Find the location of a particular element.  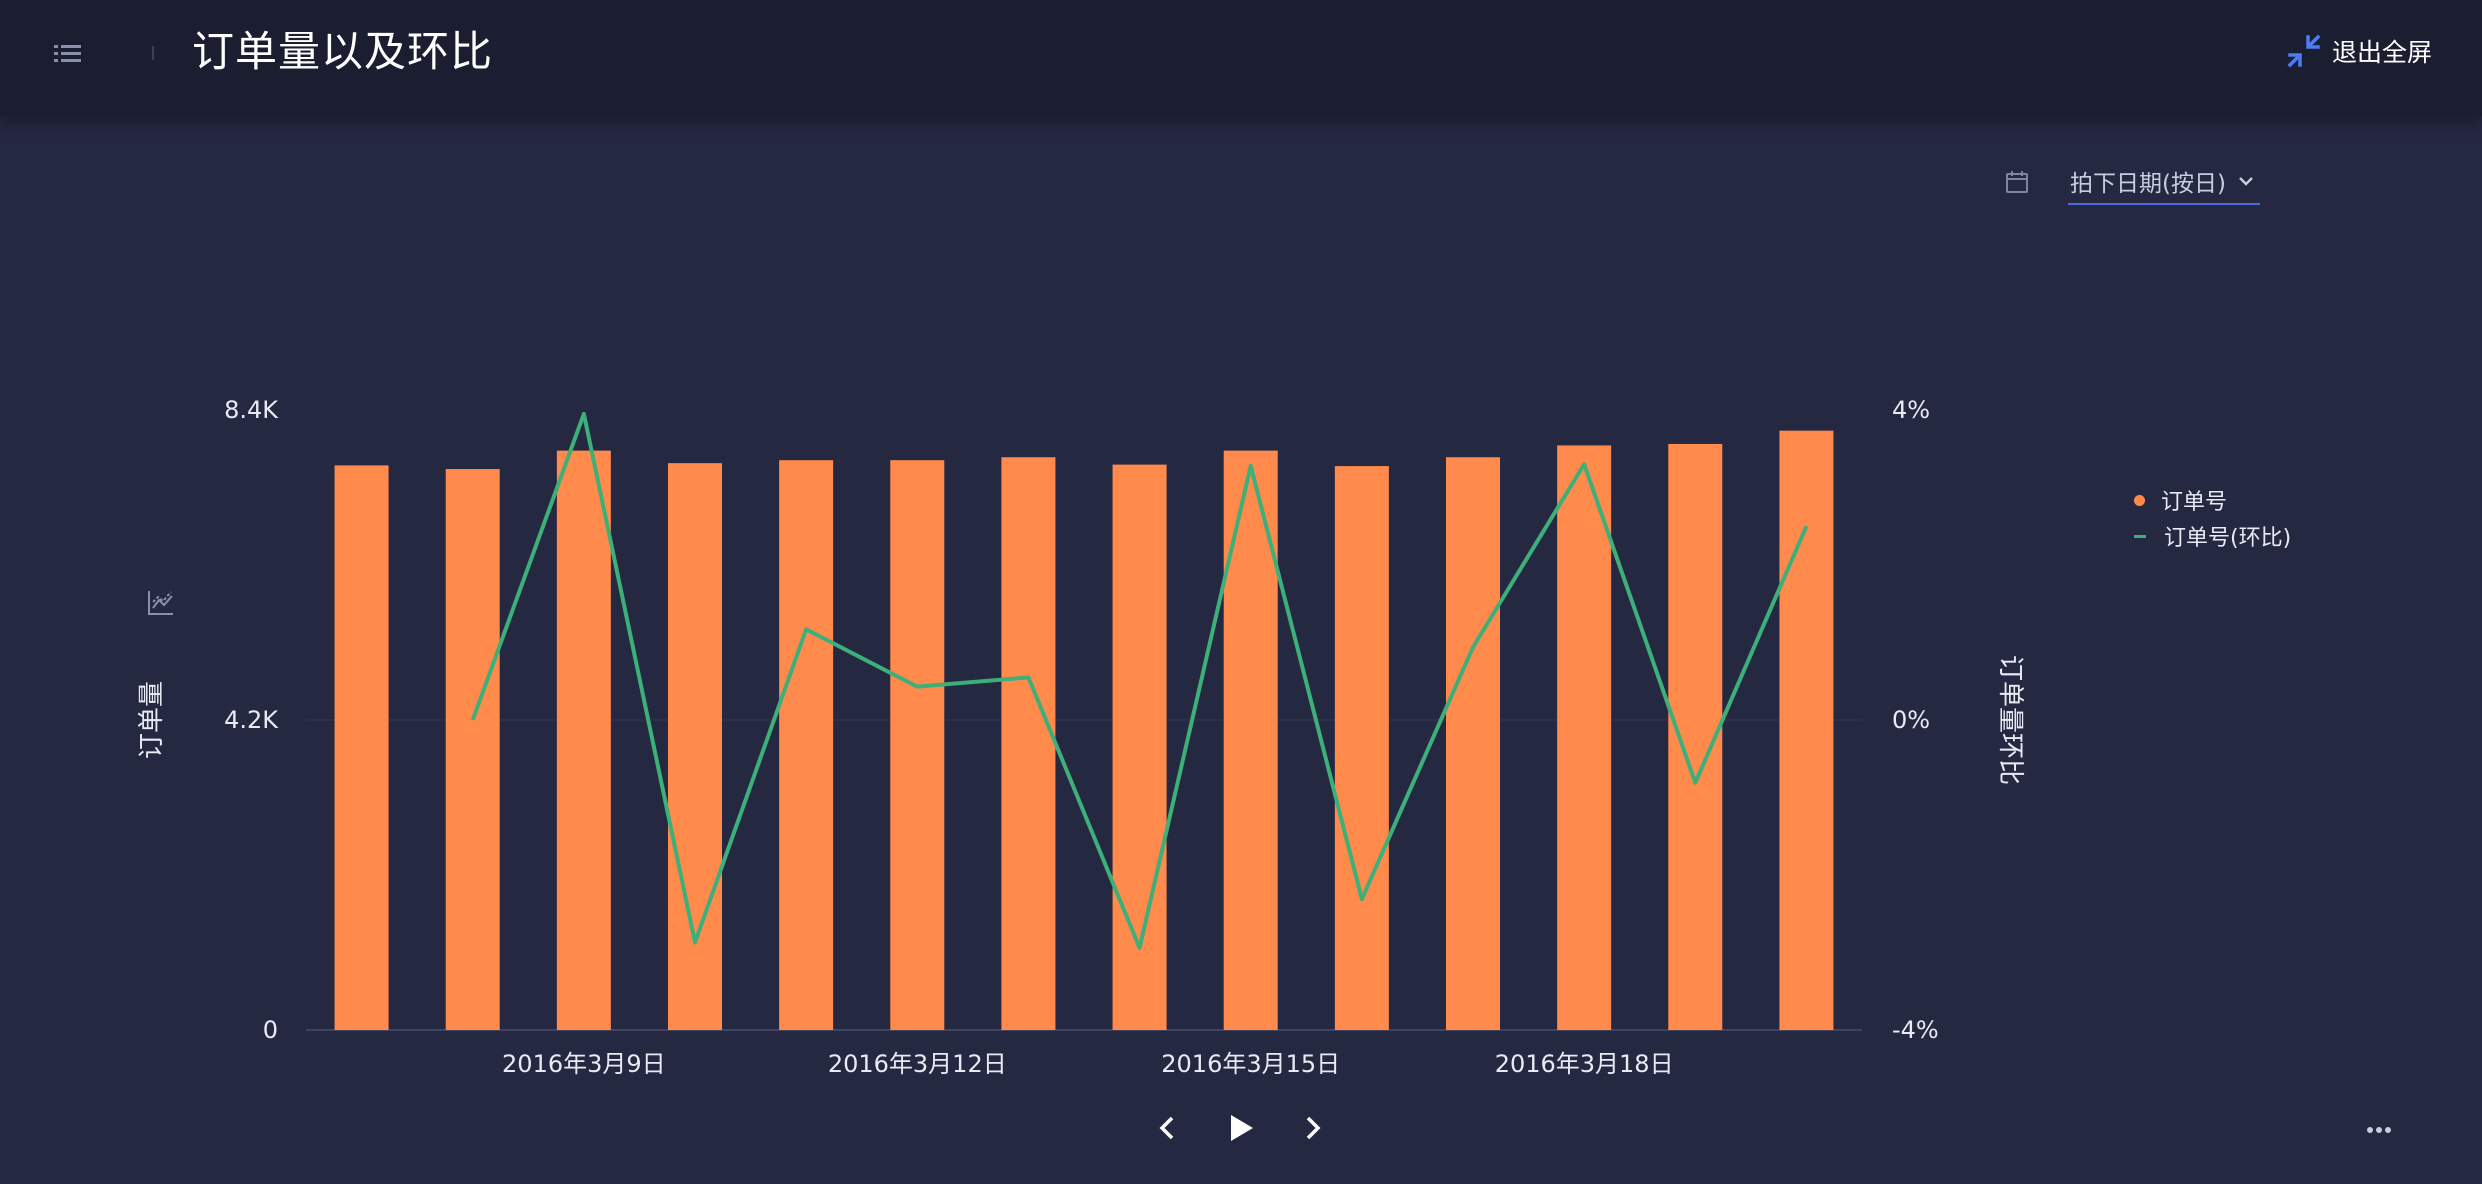

legend-label-orders: 订单号 is located at coordinates (2194, 502).